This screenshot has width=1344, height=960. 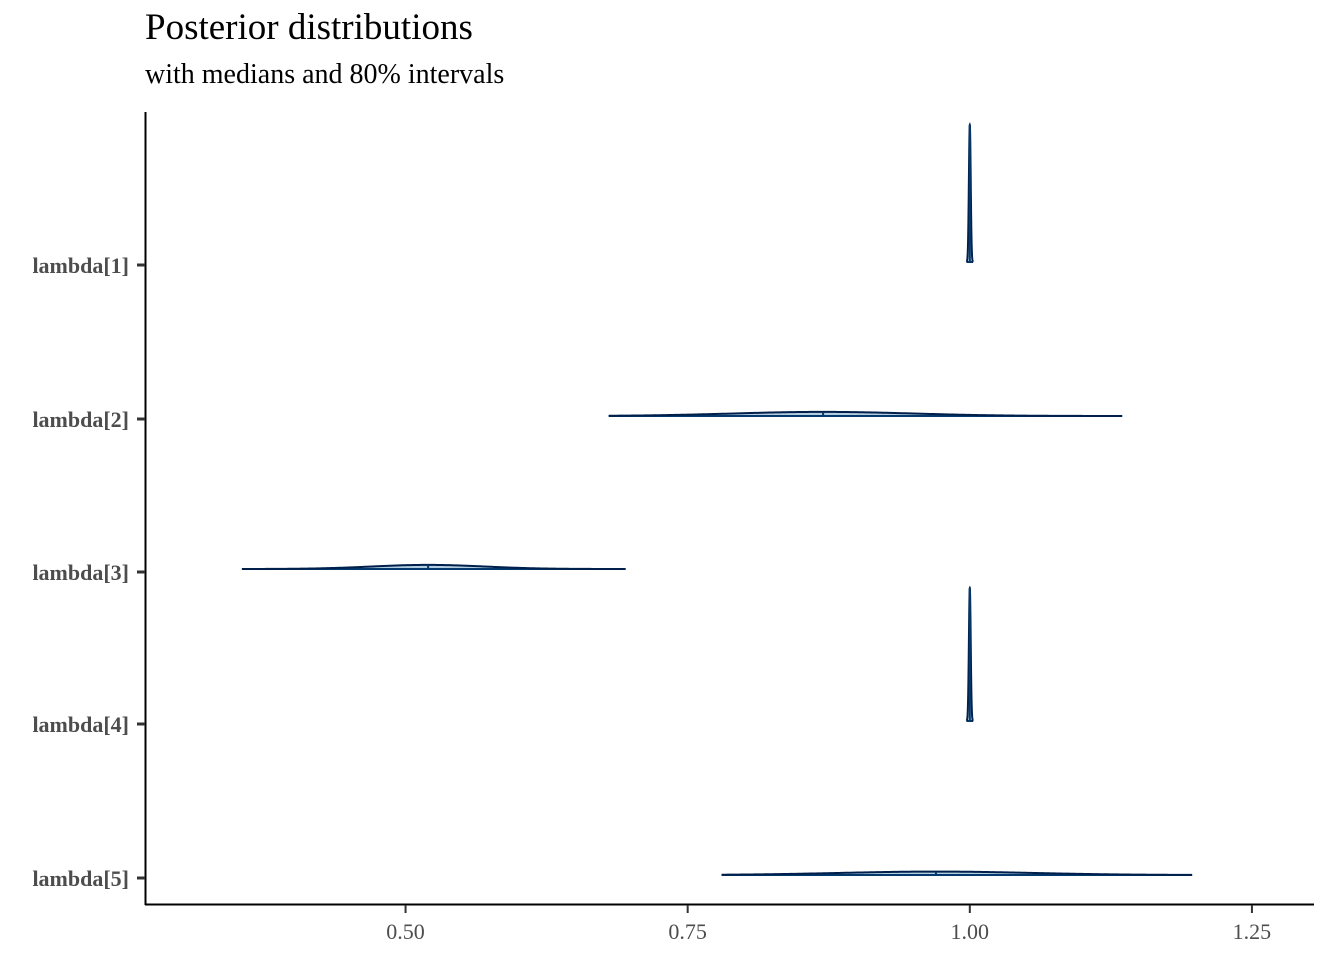 What do you see at coordinates (325, 74) in the screenshot?
I see `chart-subtitle: with medians and 80% intervals` at bounding box center [325, 74].